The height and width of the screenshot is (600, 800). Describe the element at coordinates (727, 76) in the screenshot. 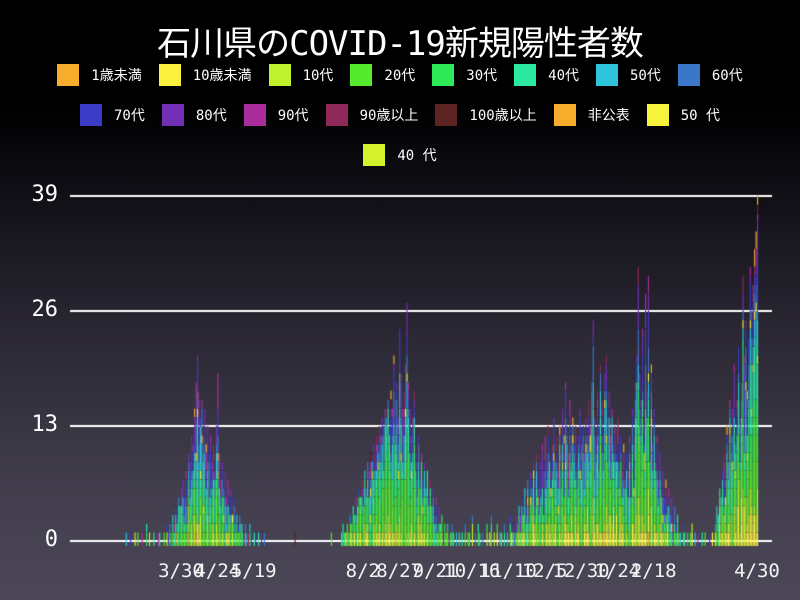

I see `legend-label: 60代` at that location.